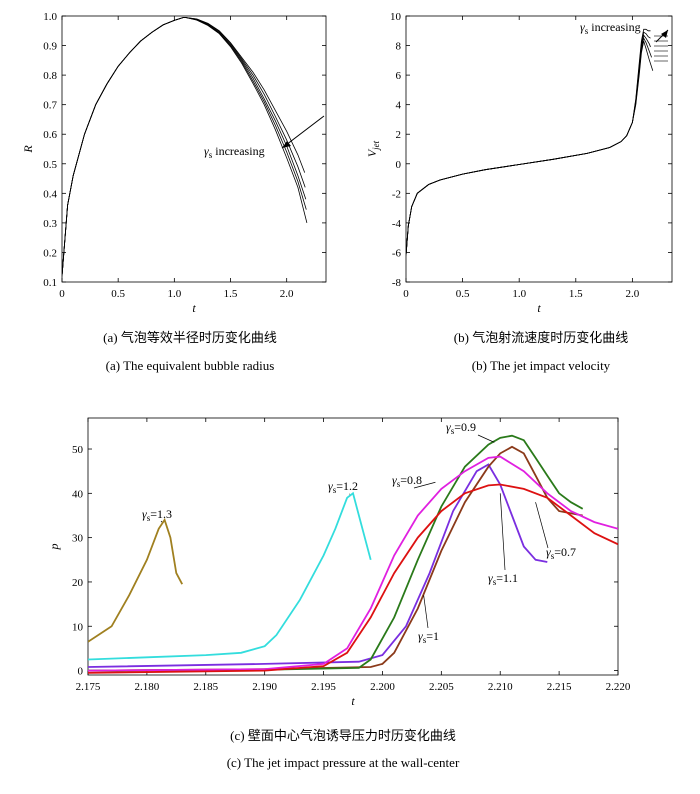 This screenshot has width=700, height=794. I want to click on x-tick-label: 2.190, so click(264, 687).